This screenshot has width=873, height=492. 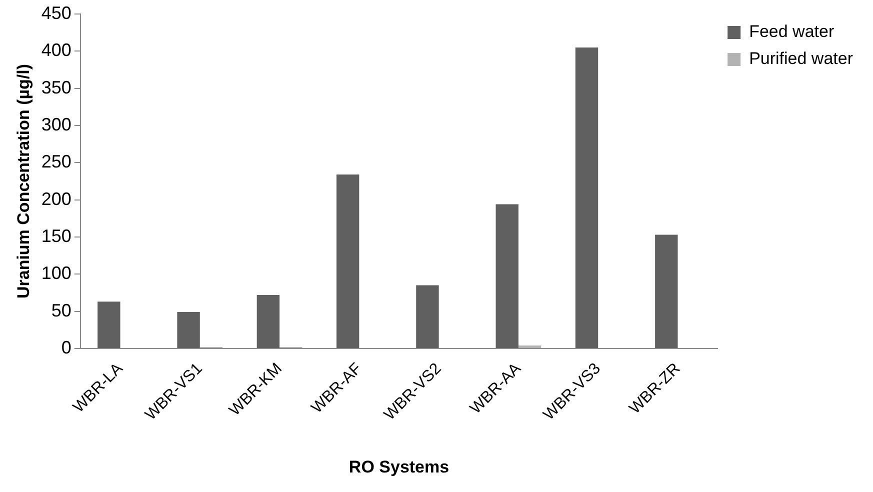 What do you see at coordinates (56, 236) in the screenshot?
I see `y-tick-label: 150` at bounding box center [56, 236].